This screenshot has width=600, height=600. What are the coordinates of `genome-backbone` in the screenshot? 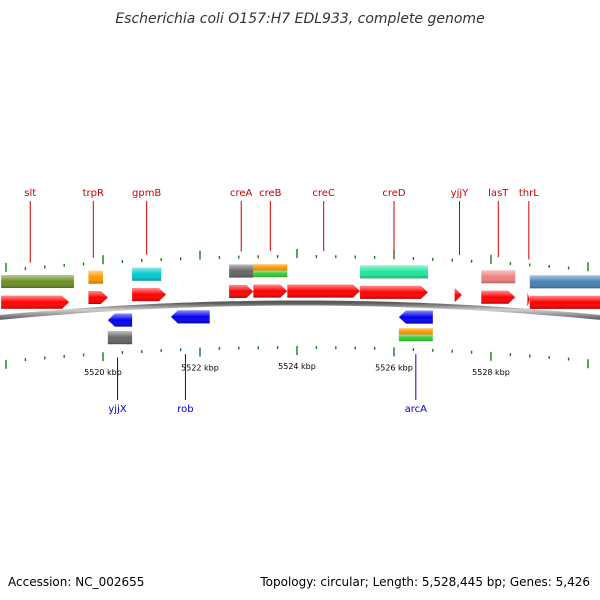 It's located at (300, 310).